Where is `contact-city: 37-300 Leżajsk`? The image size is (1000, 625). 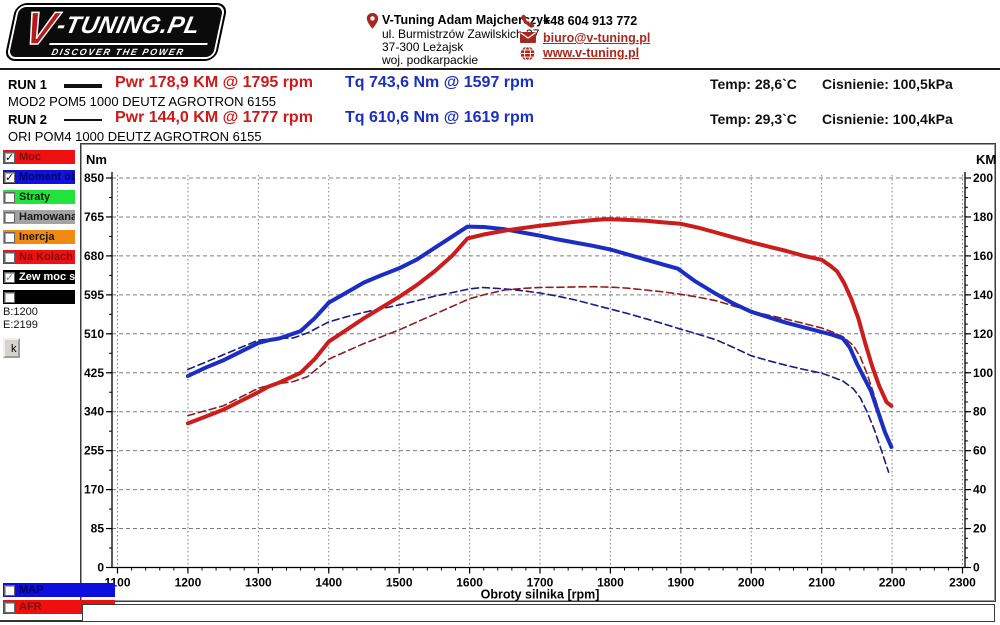 contact-city: 37-300 Leżajsk is located at coordinates (423, 47).